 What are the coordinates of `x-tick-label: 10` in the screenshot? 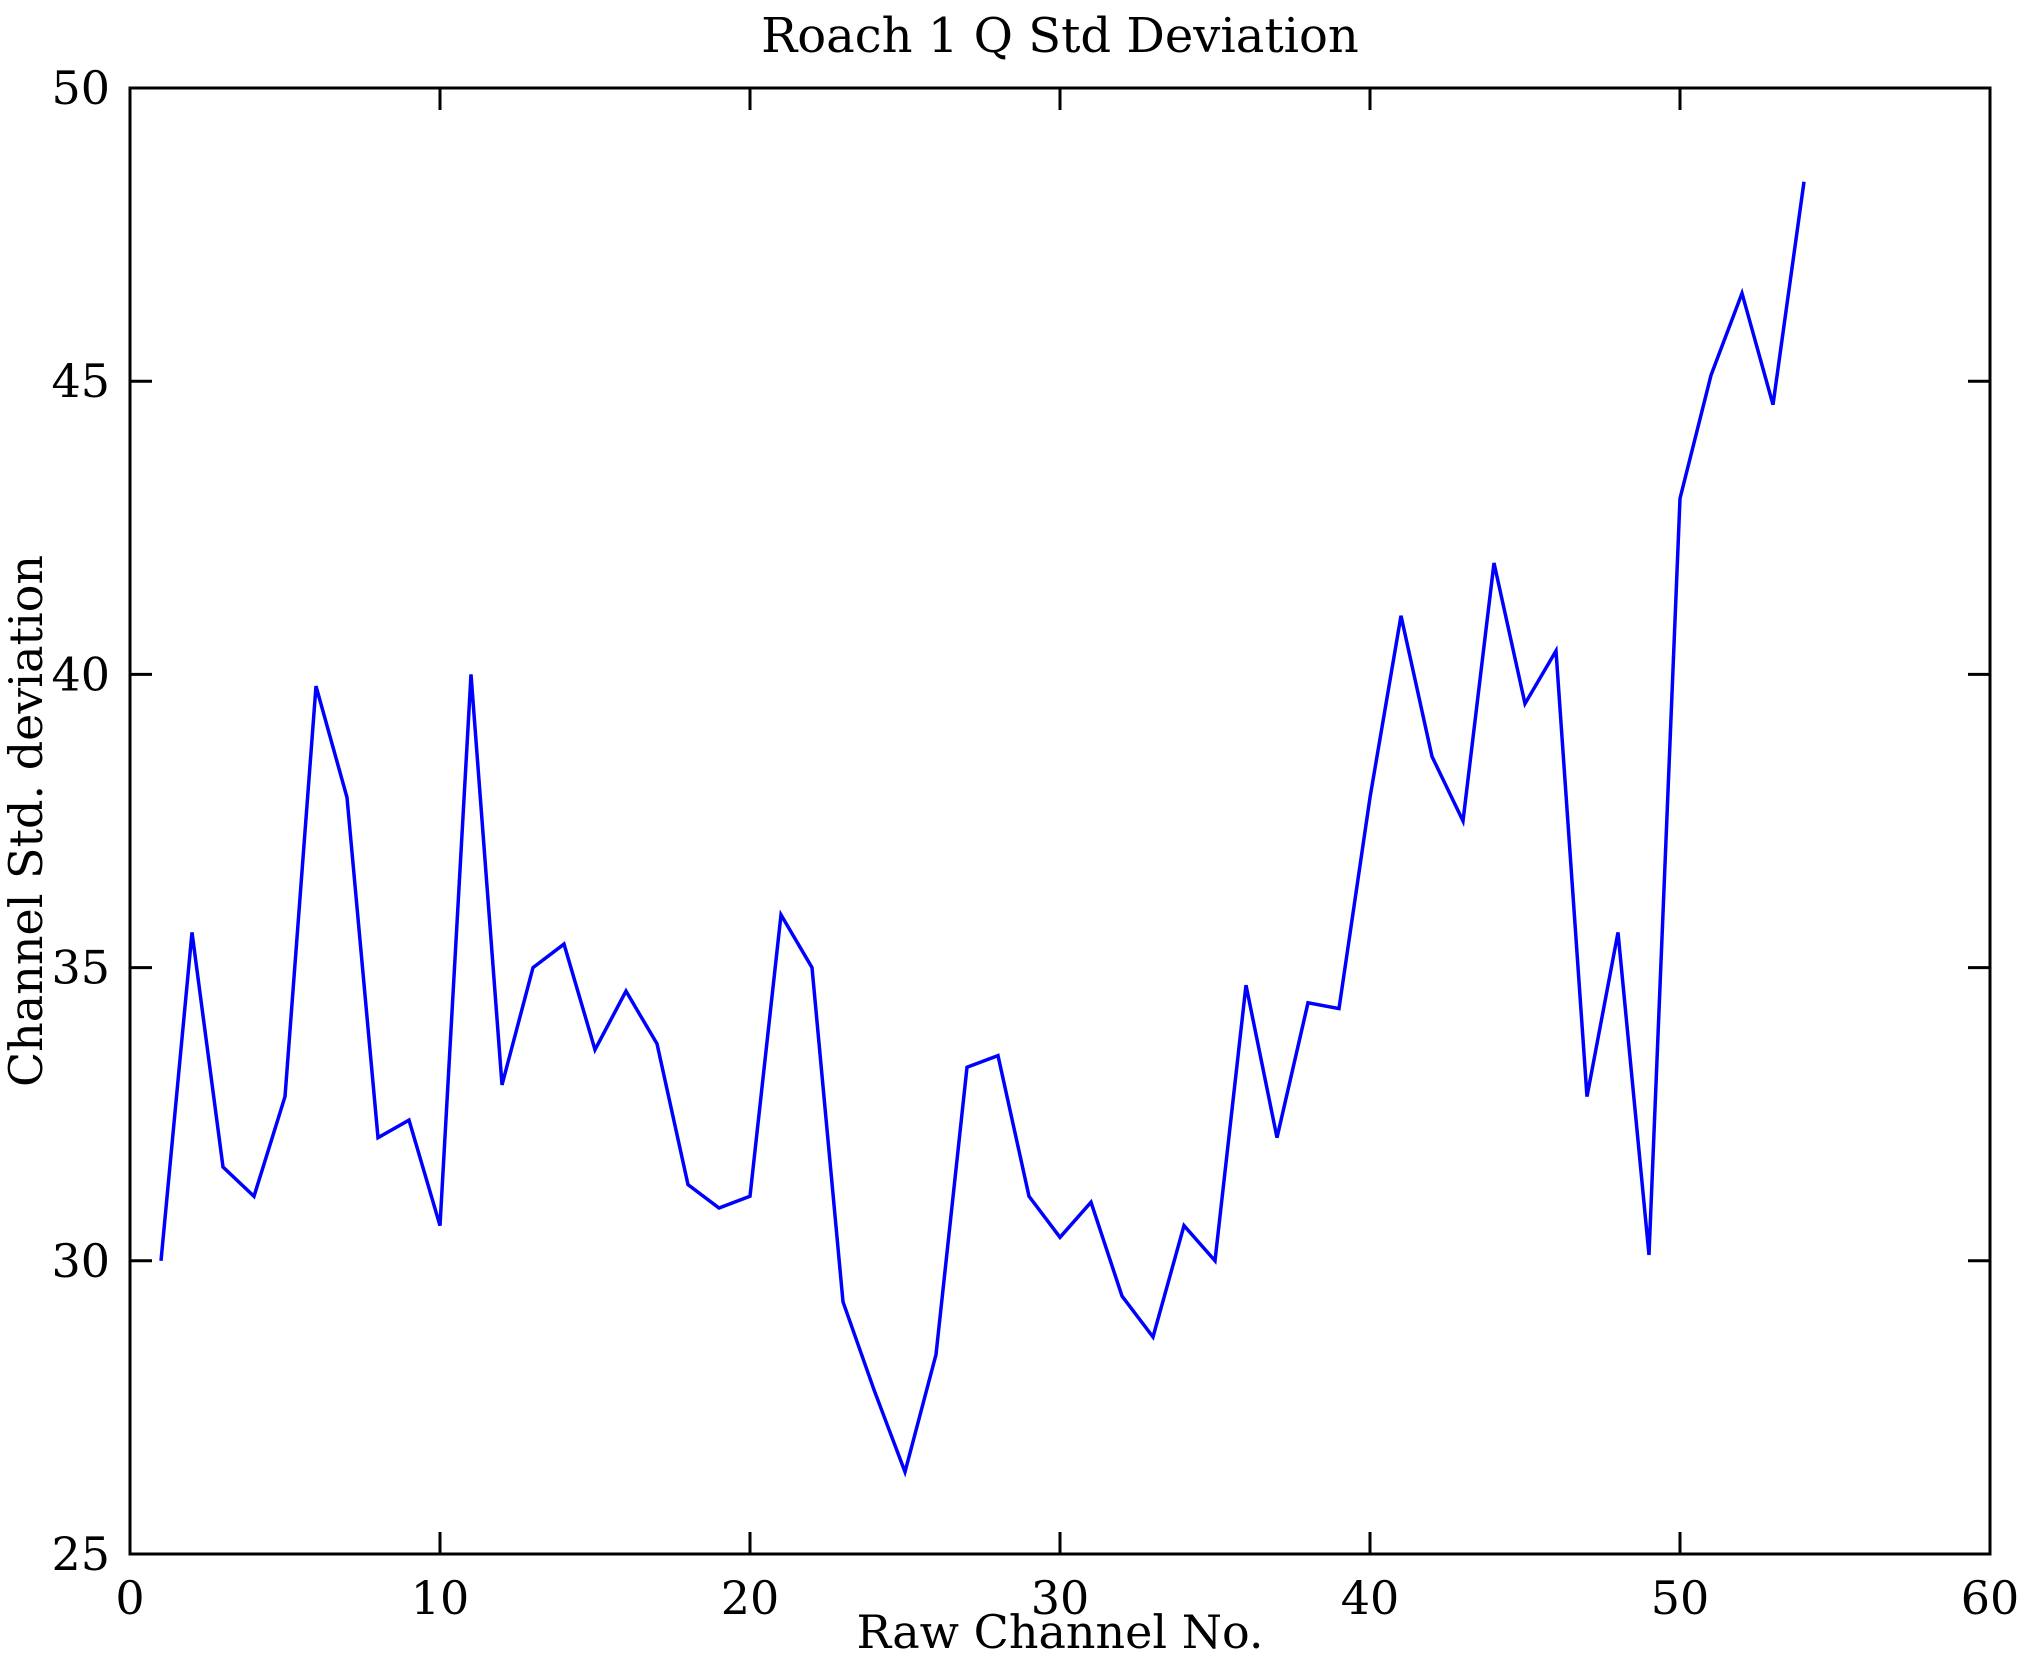 It's located at (440, 1598).